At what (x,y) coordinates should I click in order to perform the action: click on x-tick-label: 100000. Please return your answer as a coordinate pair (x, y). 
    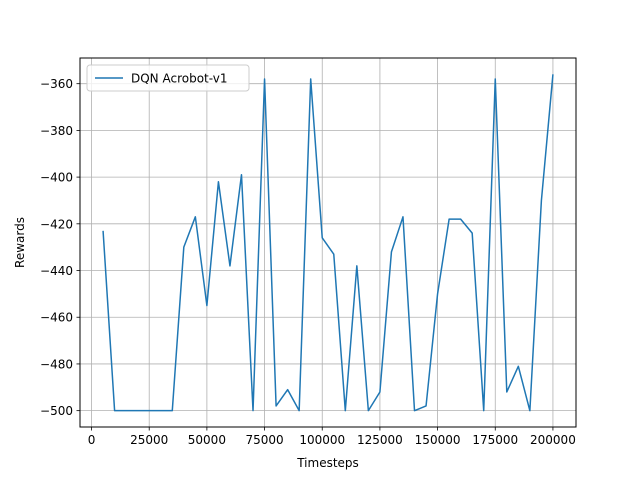
    Looking at the image, I should click on (322, 440).